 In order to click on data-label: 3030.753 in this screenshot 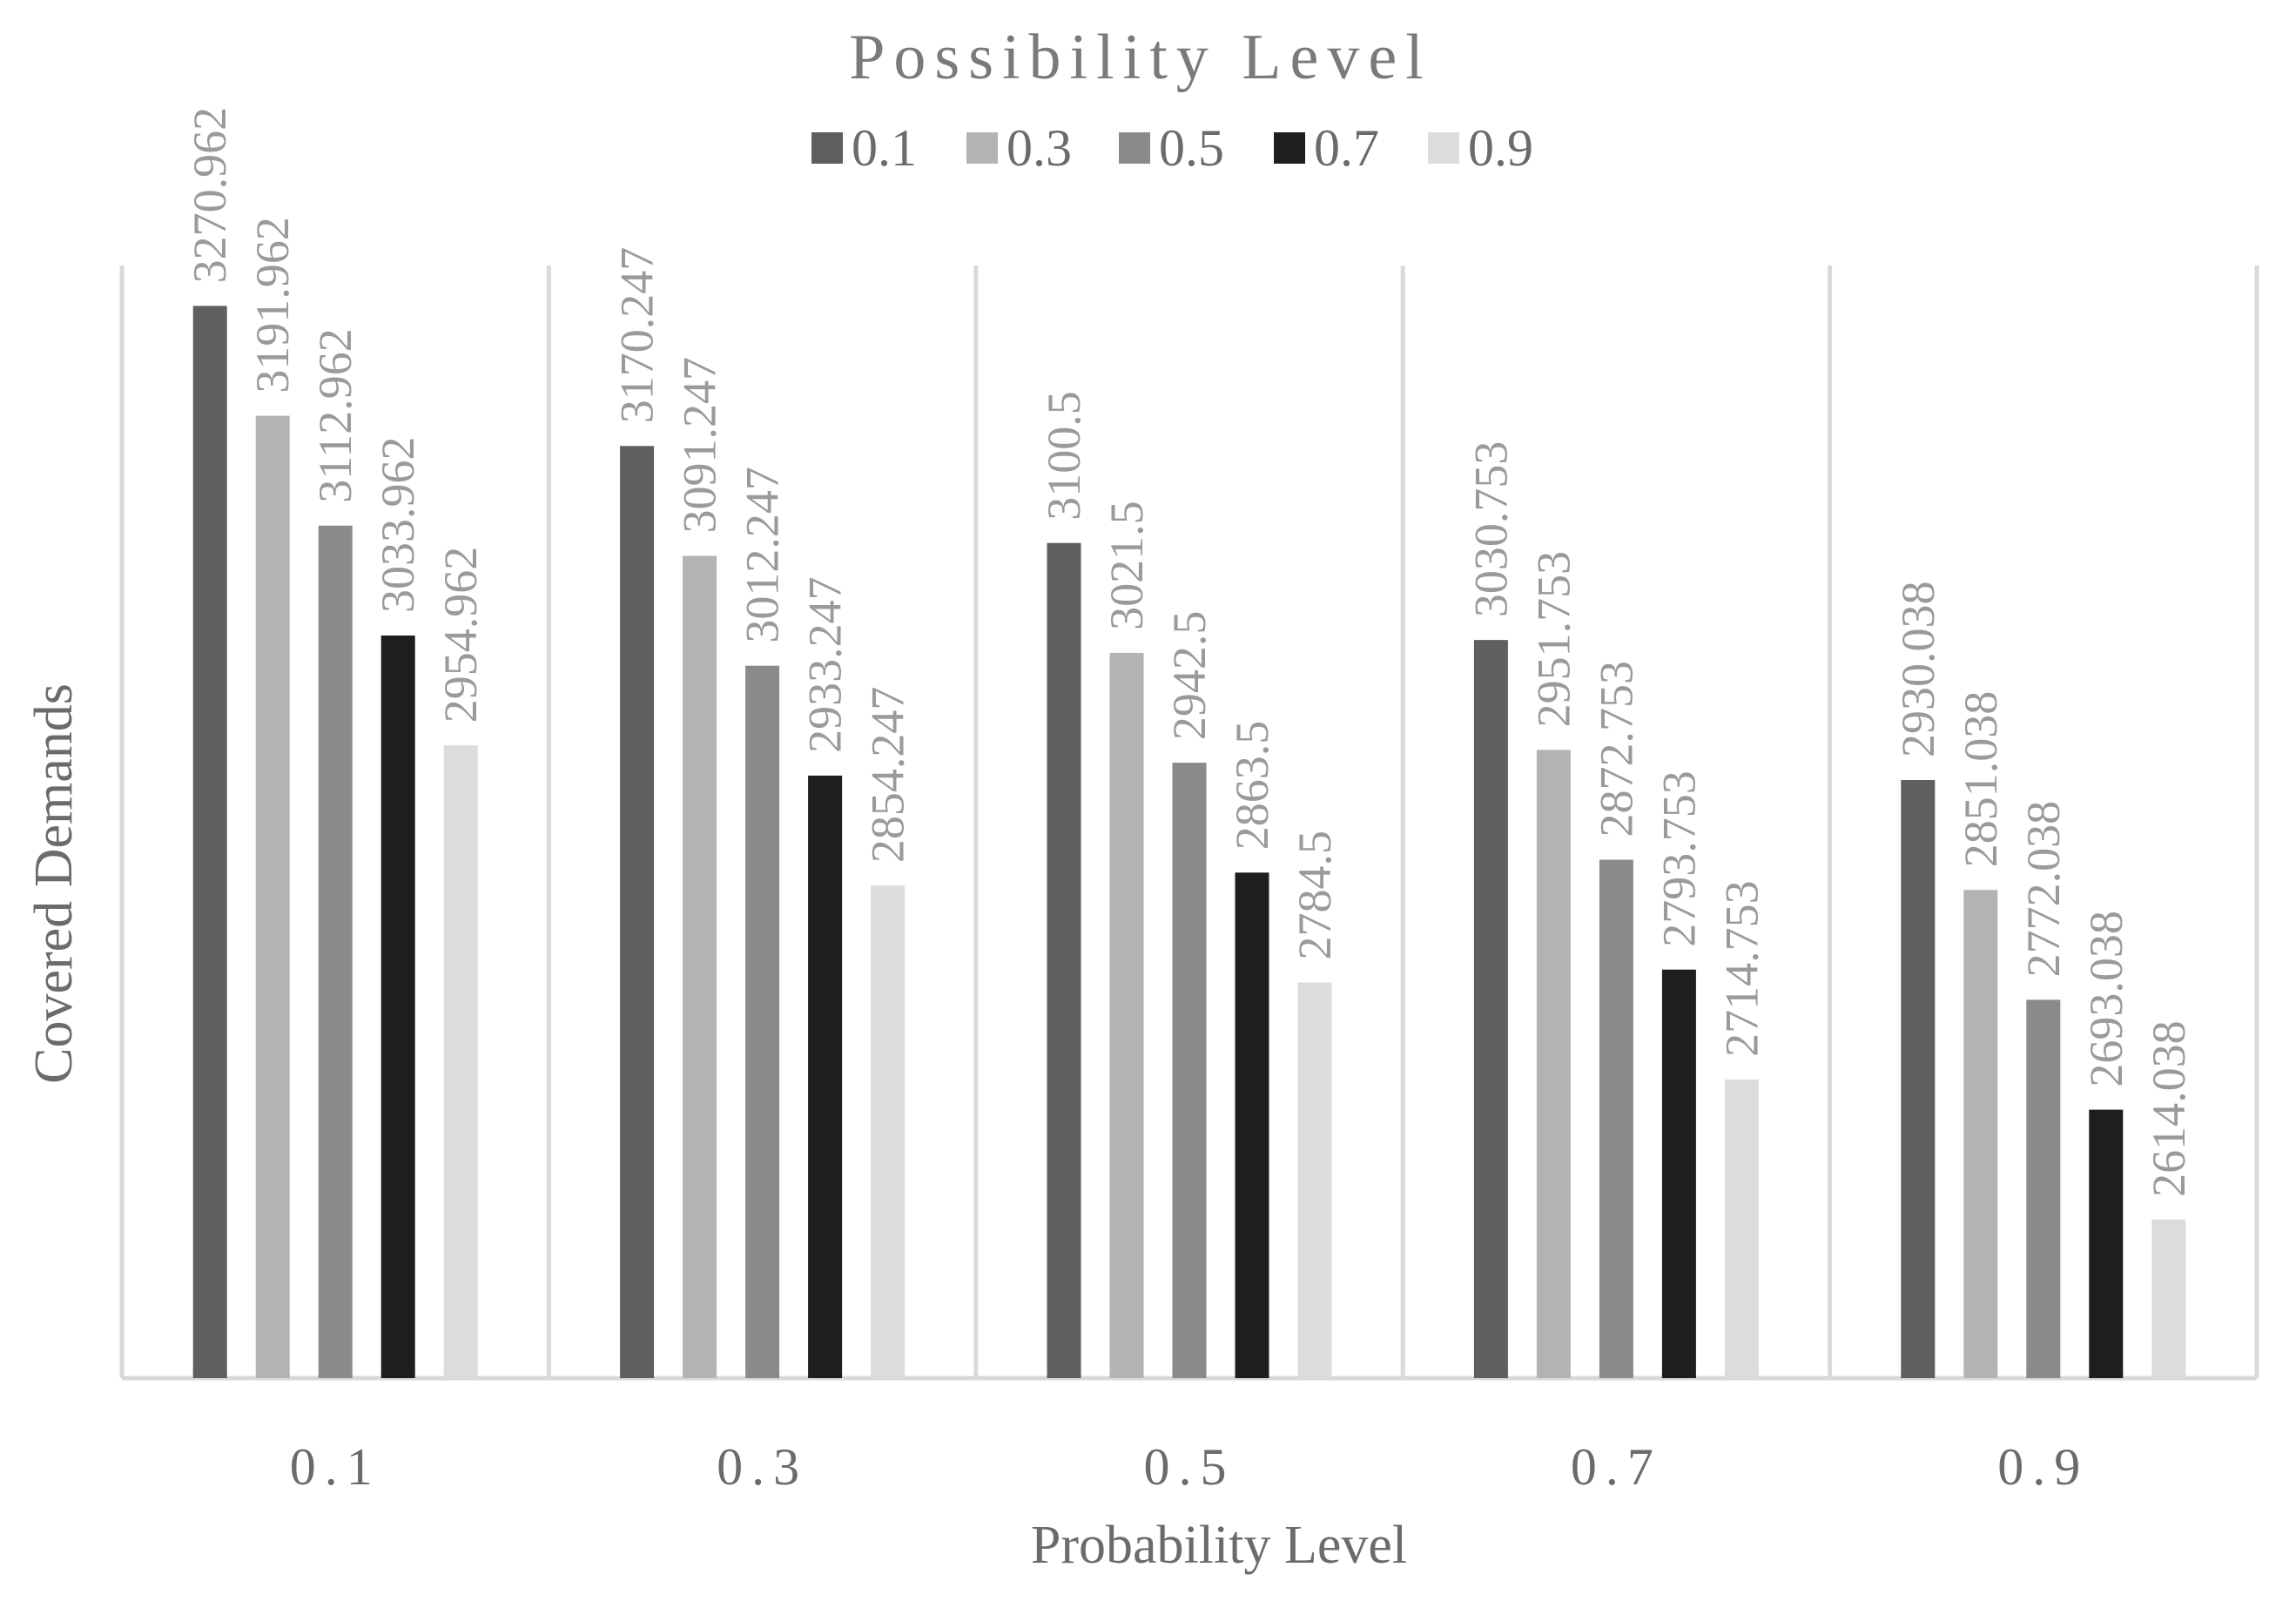, I will do `click(1491, 529)`.